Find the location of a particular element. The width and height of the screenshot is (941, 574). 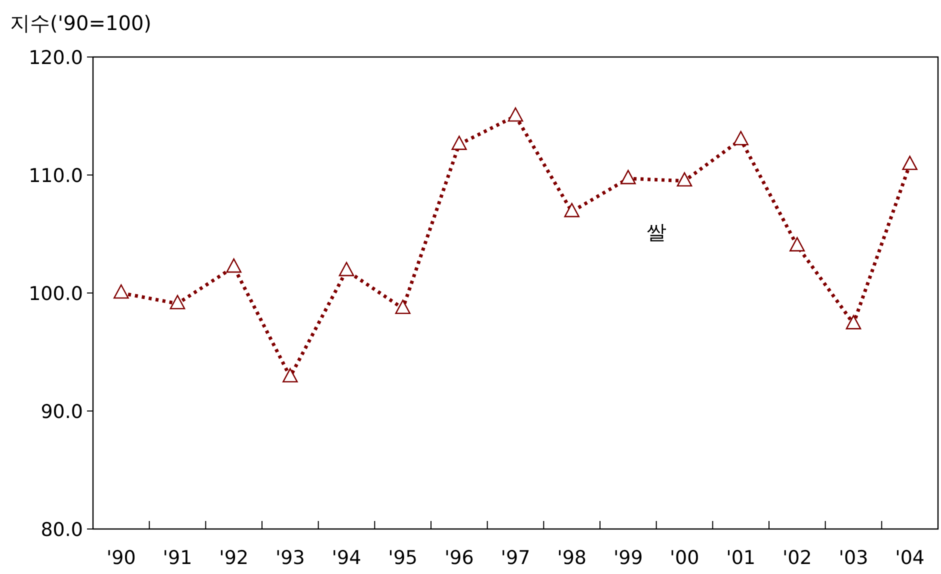

x-tick-label: '91 is located at coordinates (177, 558).